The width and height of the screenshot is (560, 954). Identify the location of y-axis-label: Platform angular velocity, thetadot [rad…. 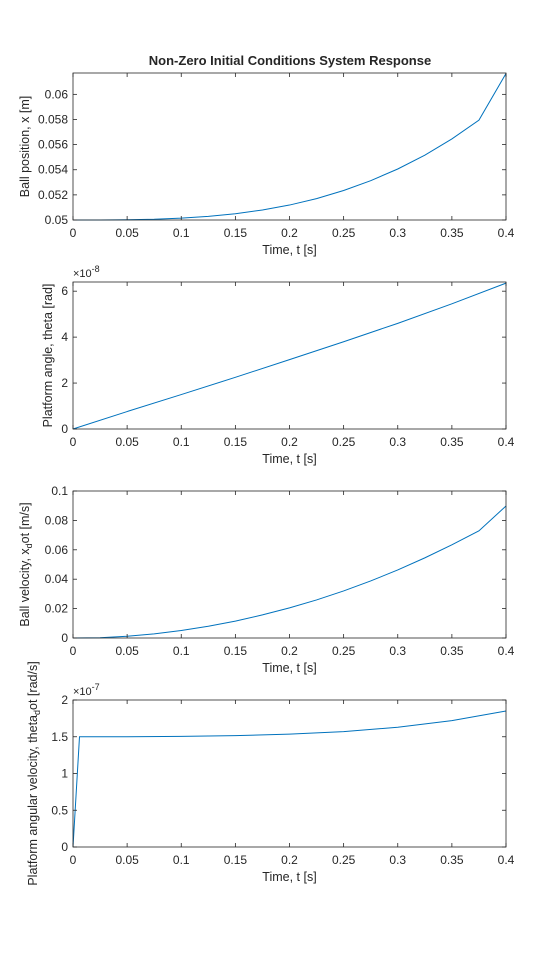
(34, 773).